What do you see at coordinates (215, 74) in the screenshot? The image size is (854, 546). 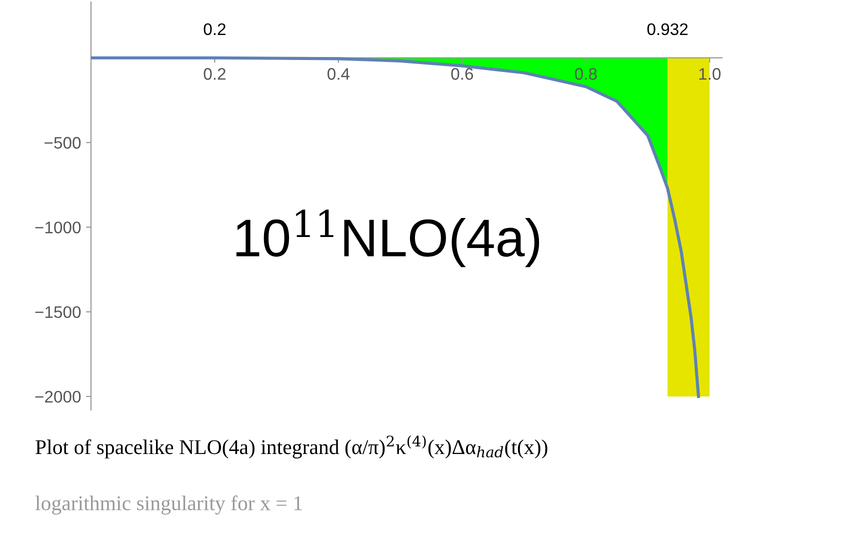 I see `x-tick-label: 0.2` at bounding box center [215, 74].